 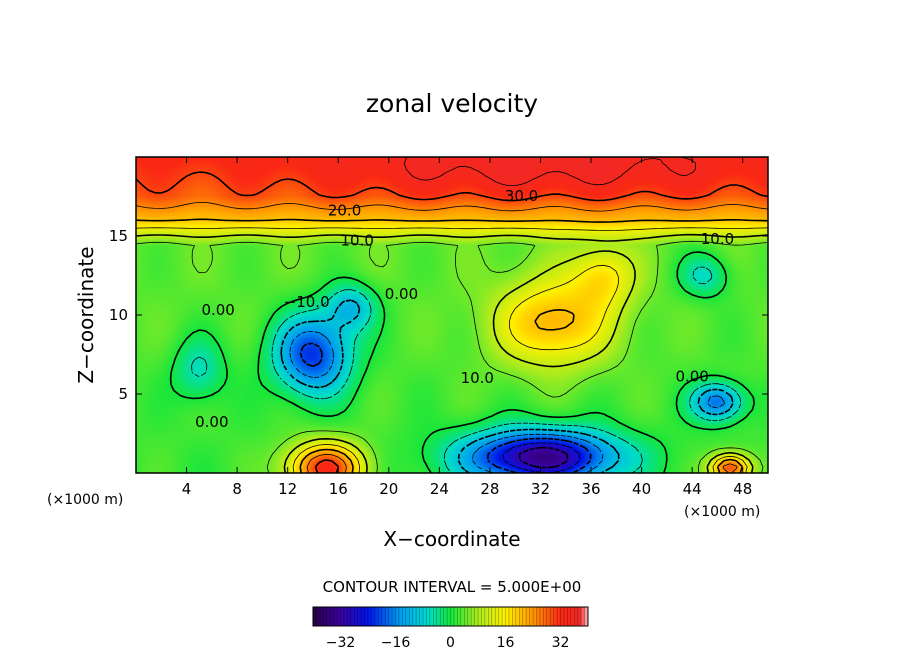 What do you see at coordinates (540, 489) in the screenshot?
I see `x-tick-label: 32` at bounding box center [540, 489].